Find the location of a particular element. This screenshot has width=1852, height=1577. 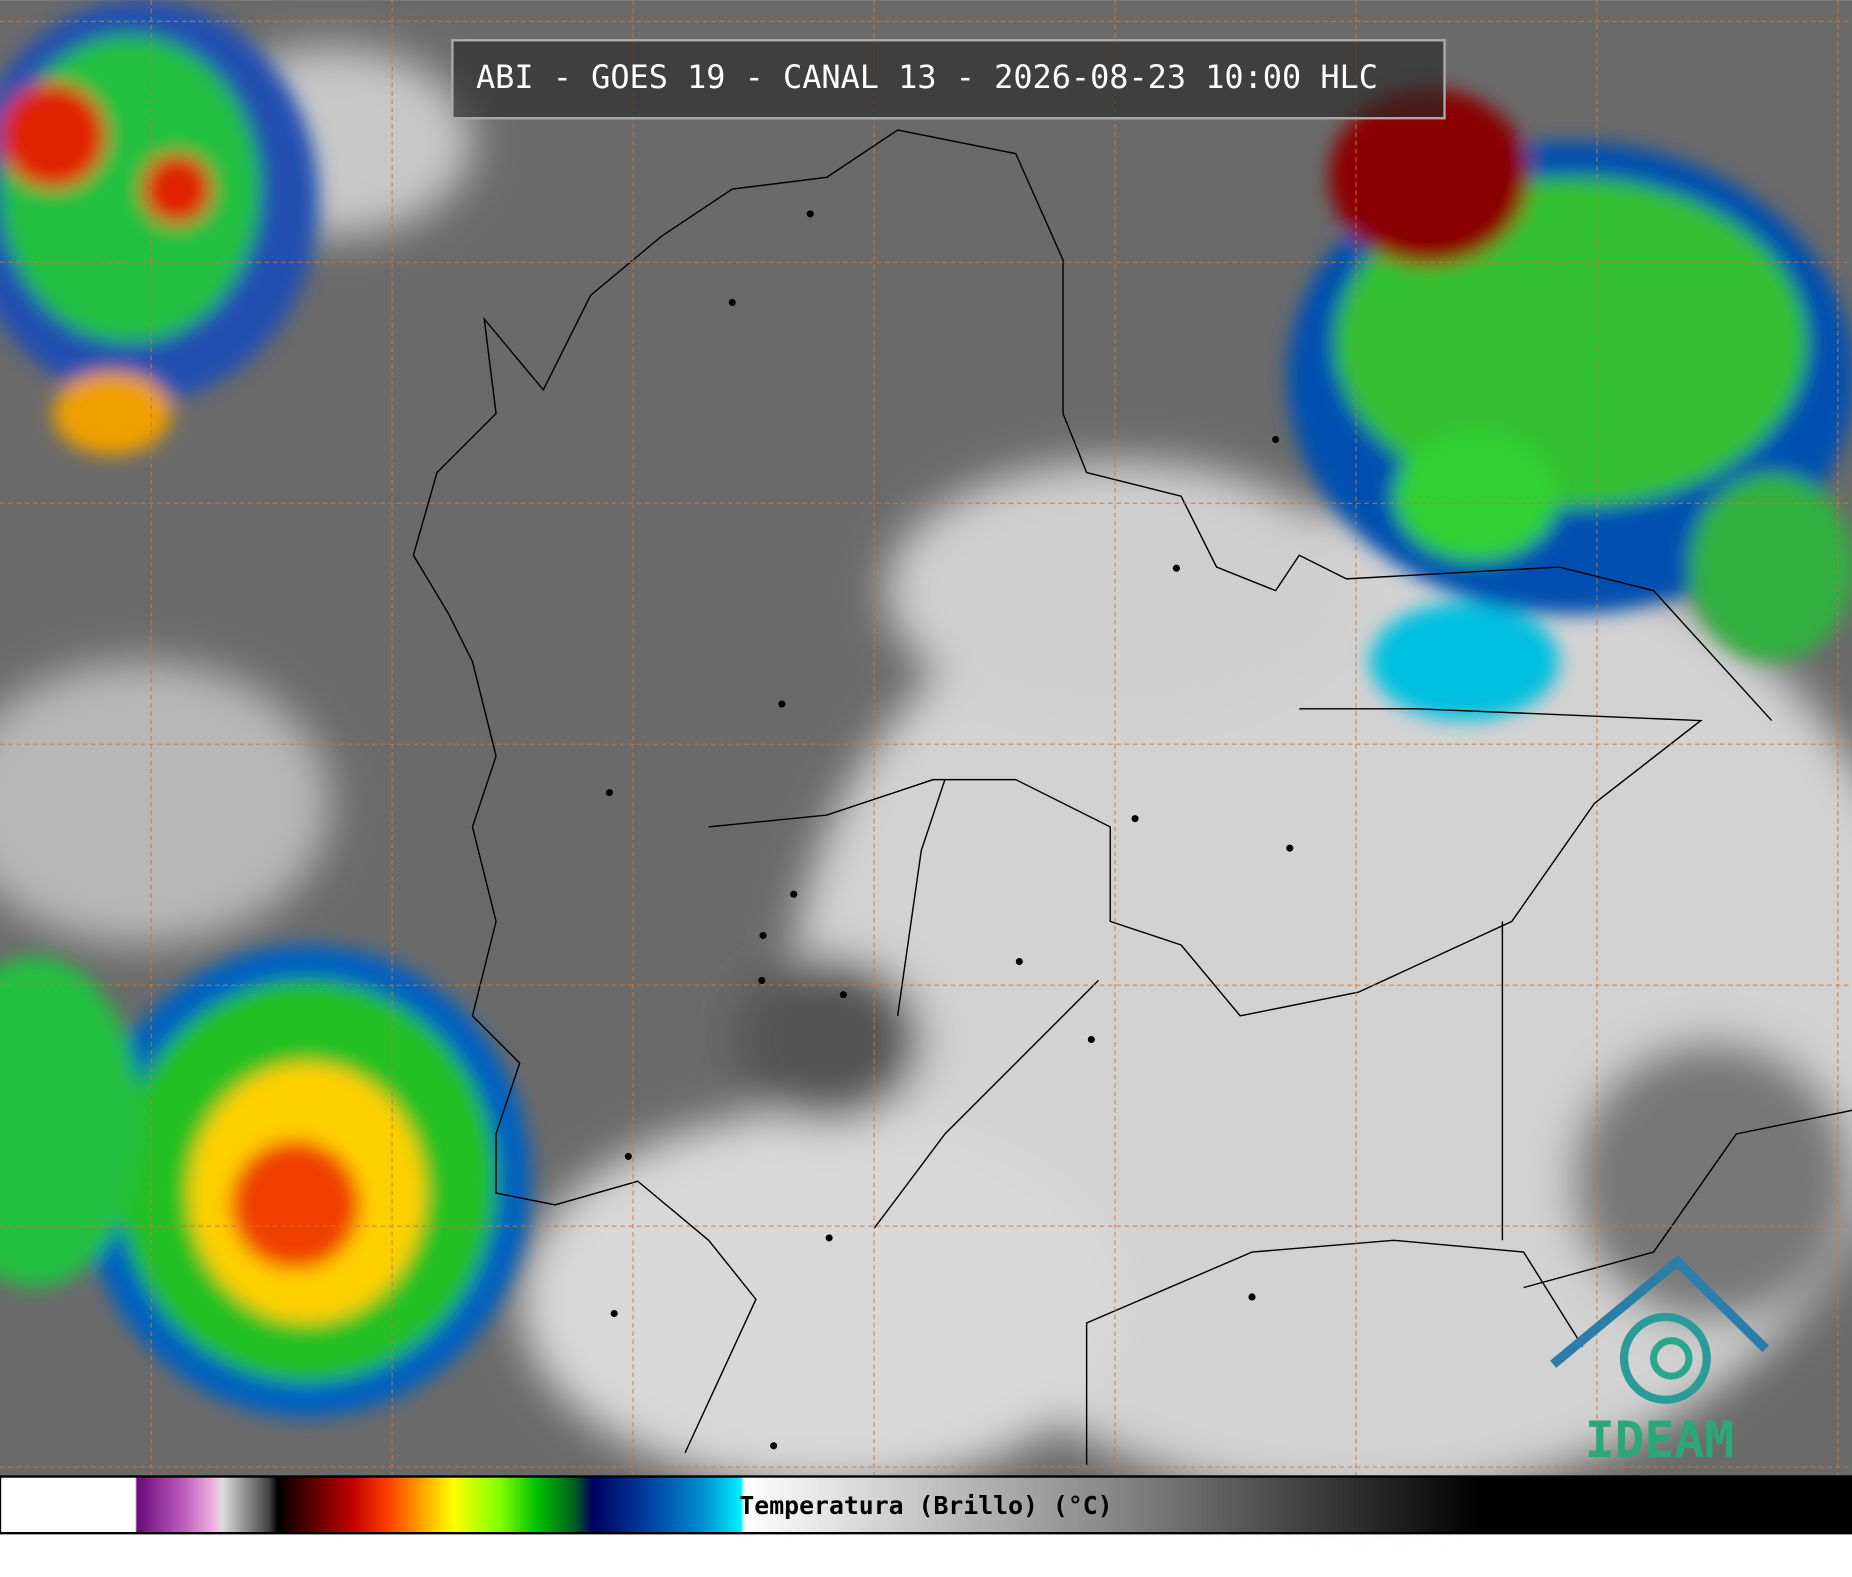

colorbar: Temperatura (Brillo) (°C) is located at coordinates (926, 1505).